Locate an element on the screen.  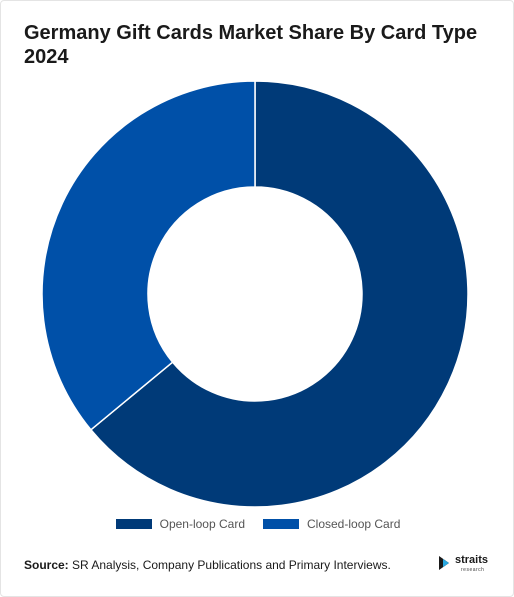
straits-logo: straits research is located at coordinates (467, 565).